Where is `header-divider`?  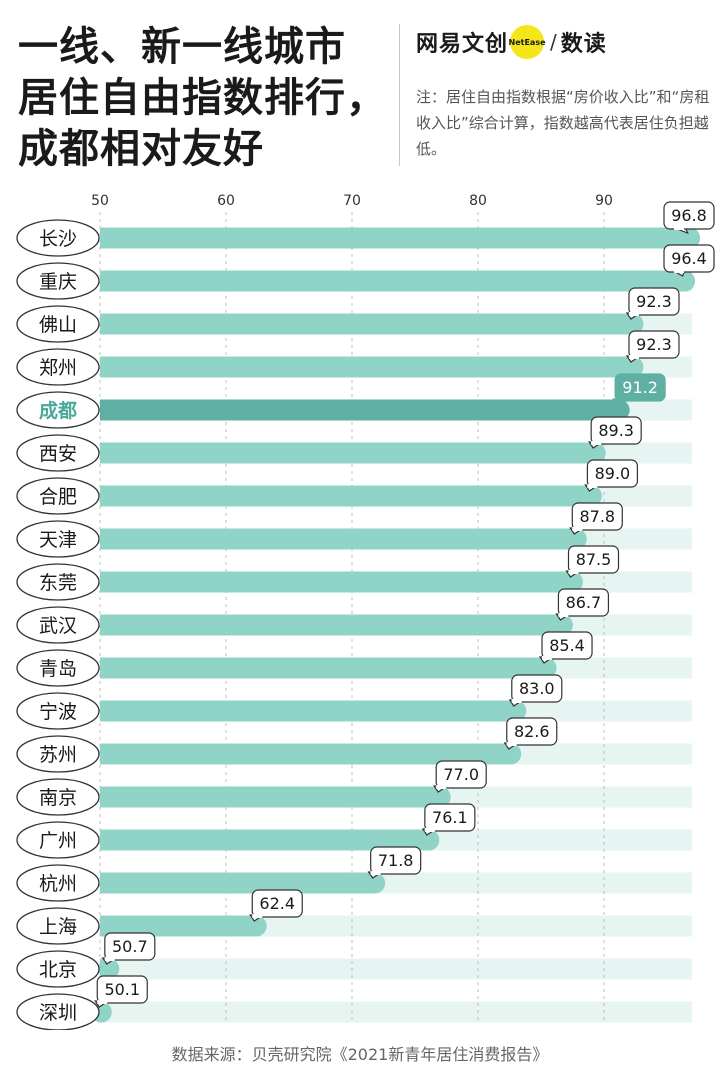 header-divider is located at coordinates (399, 95).